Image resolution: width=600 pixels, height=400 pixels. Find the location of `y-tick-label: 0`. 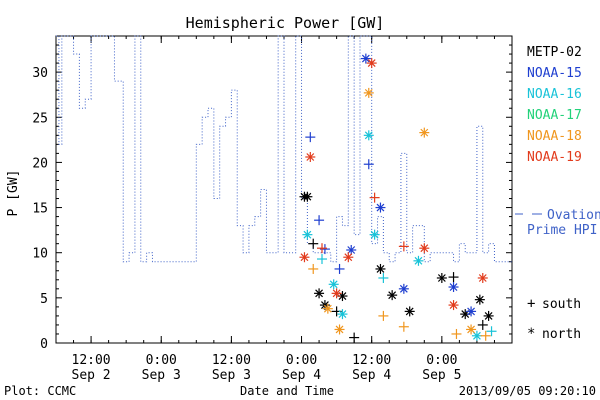

y-tick-label: 0 is located at coordinates (44, 344).